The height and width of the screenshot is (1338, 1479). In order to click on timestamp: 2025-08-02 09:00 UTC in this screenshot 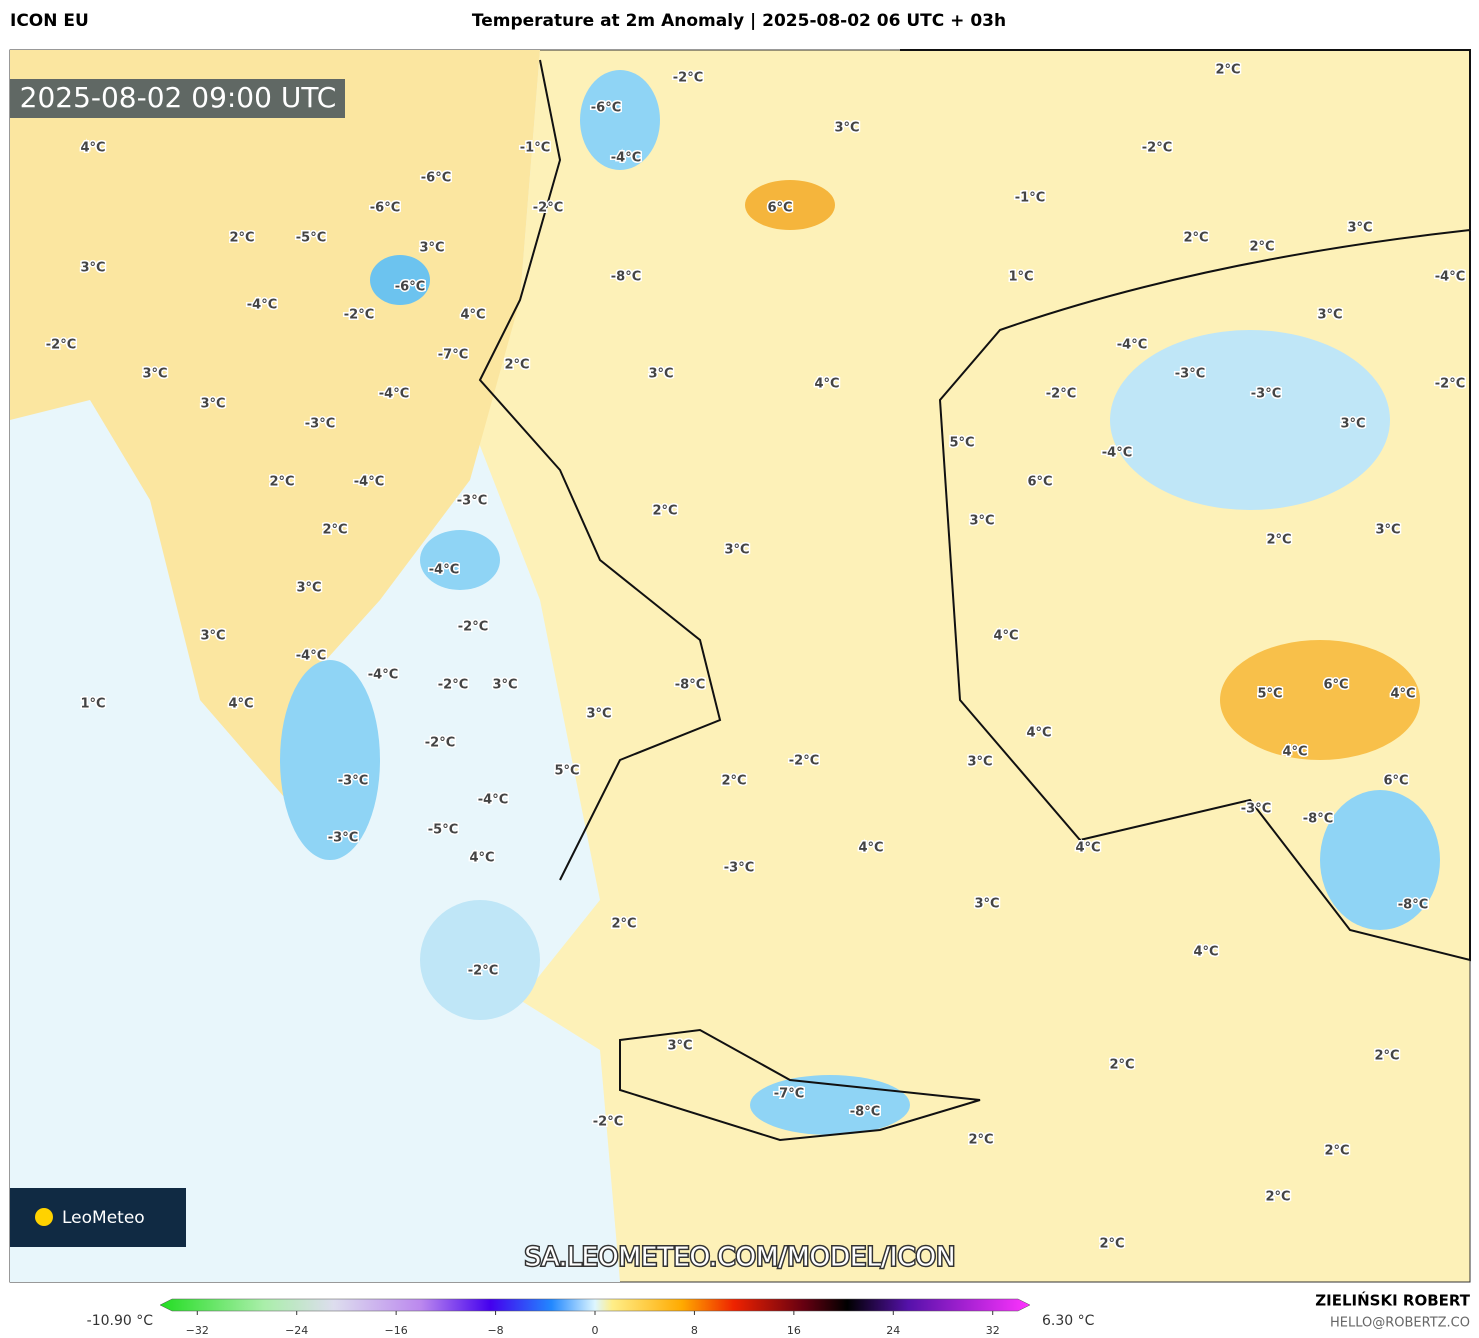, I will do `click(178, 97)`.